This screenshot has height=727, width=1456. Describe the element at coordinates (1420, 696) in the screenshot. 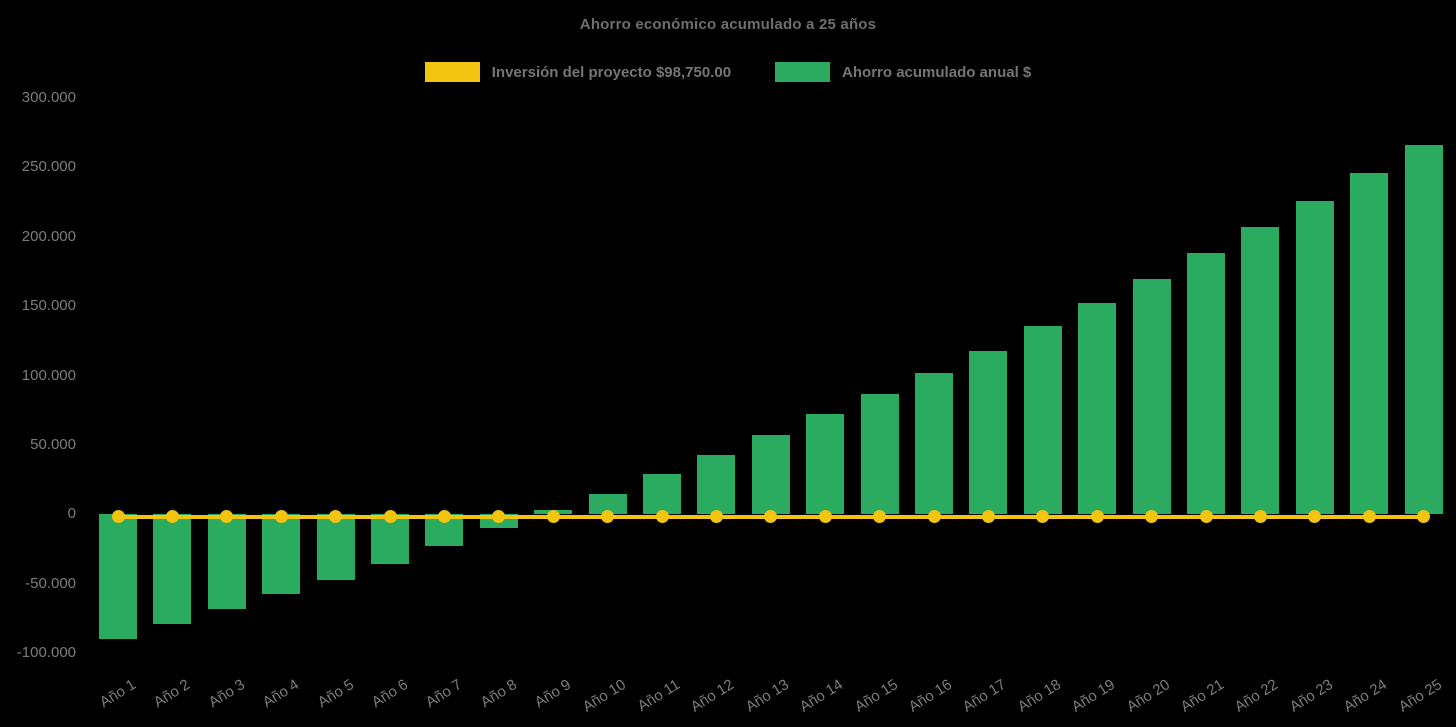

I see `x-tick-label-ano-25: Año 25` at that location.